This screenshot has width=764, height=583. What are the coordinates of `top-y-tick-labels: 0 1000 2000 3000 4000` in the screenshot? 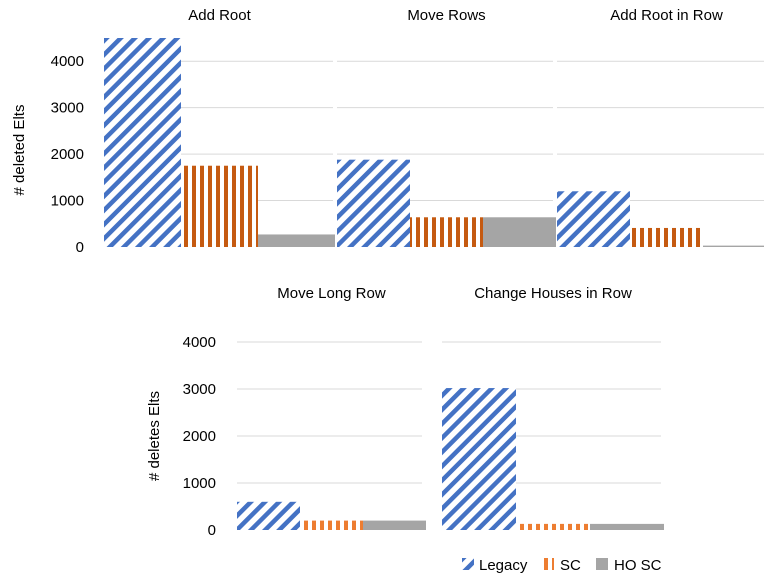 It's located at (67, 154).